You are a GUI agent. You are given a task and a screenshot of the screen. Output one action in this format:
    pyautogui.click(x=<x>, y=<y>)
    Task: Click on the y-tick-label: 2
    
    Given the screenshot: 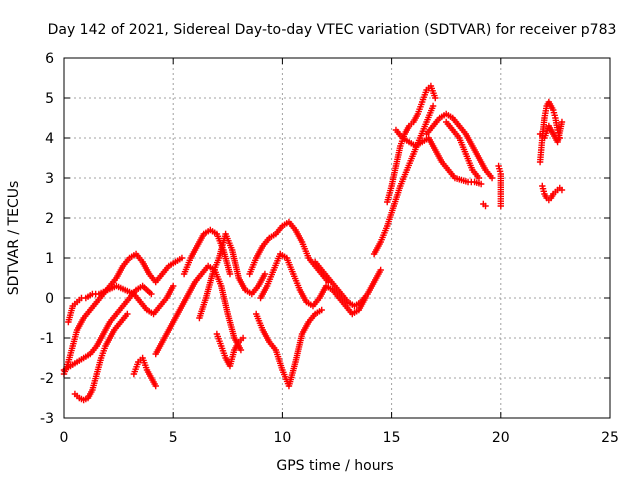 What is the action you would take?
    pyautogui.click(x=49, y=219)
    